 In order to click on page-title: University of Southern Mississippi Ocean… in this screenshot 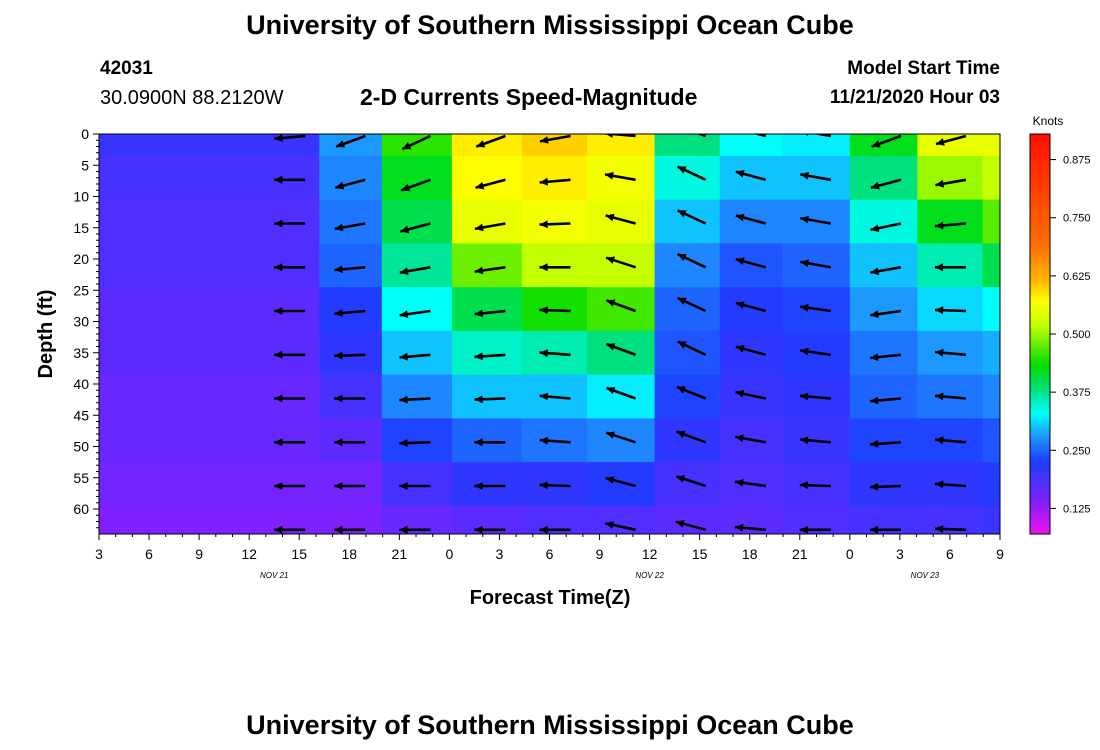, I will do `click(550, 25)`.